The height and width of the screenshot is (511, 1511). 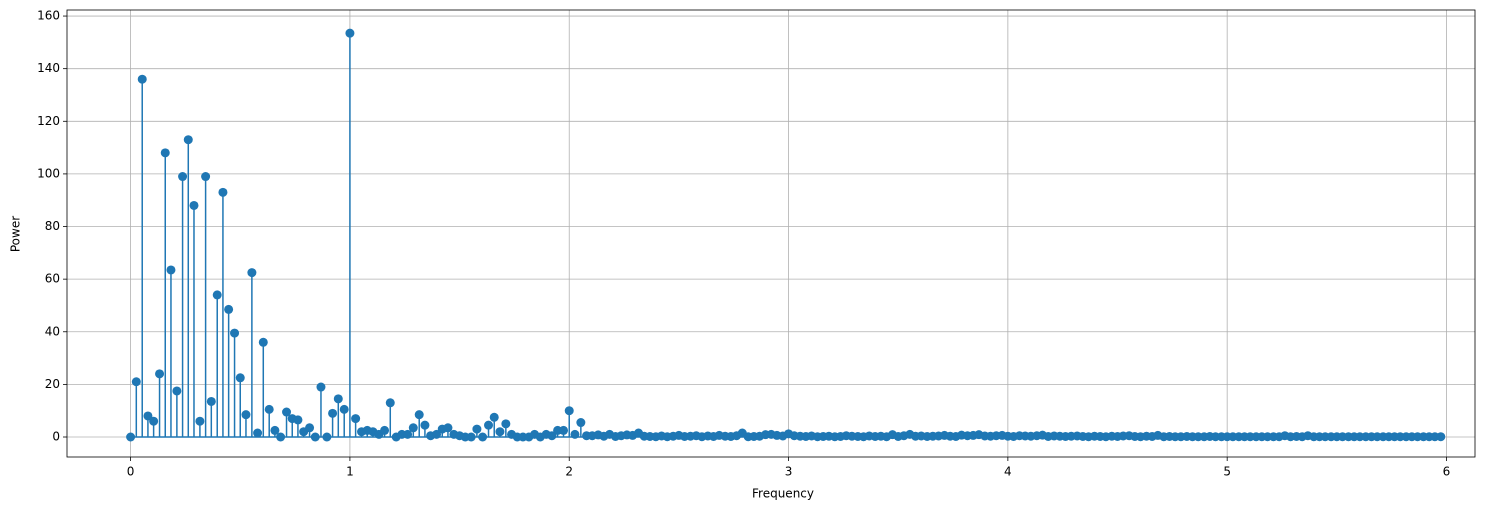 What do you see at coordinates (56, 437) in the screenshot?
I see `y-tick-label: 0` at bounding box center [56, 437].